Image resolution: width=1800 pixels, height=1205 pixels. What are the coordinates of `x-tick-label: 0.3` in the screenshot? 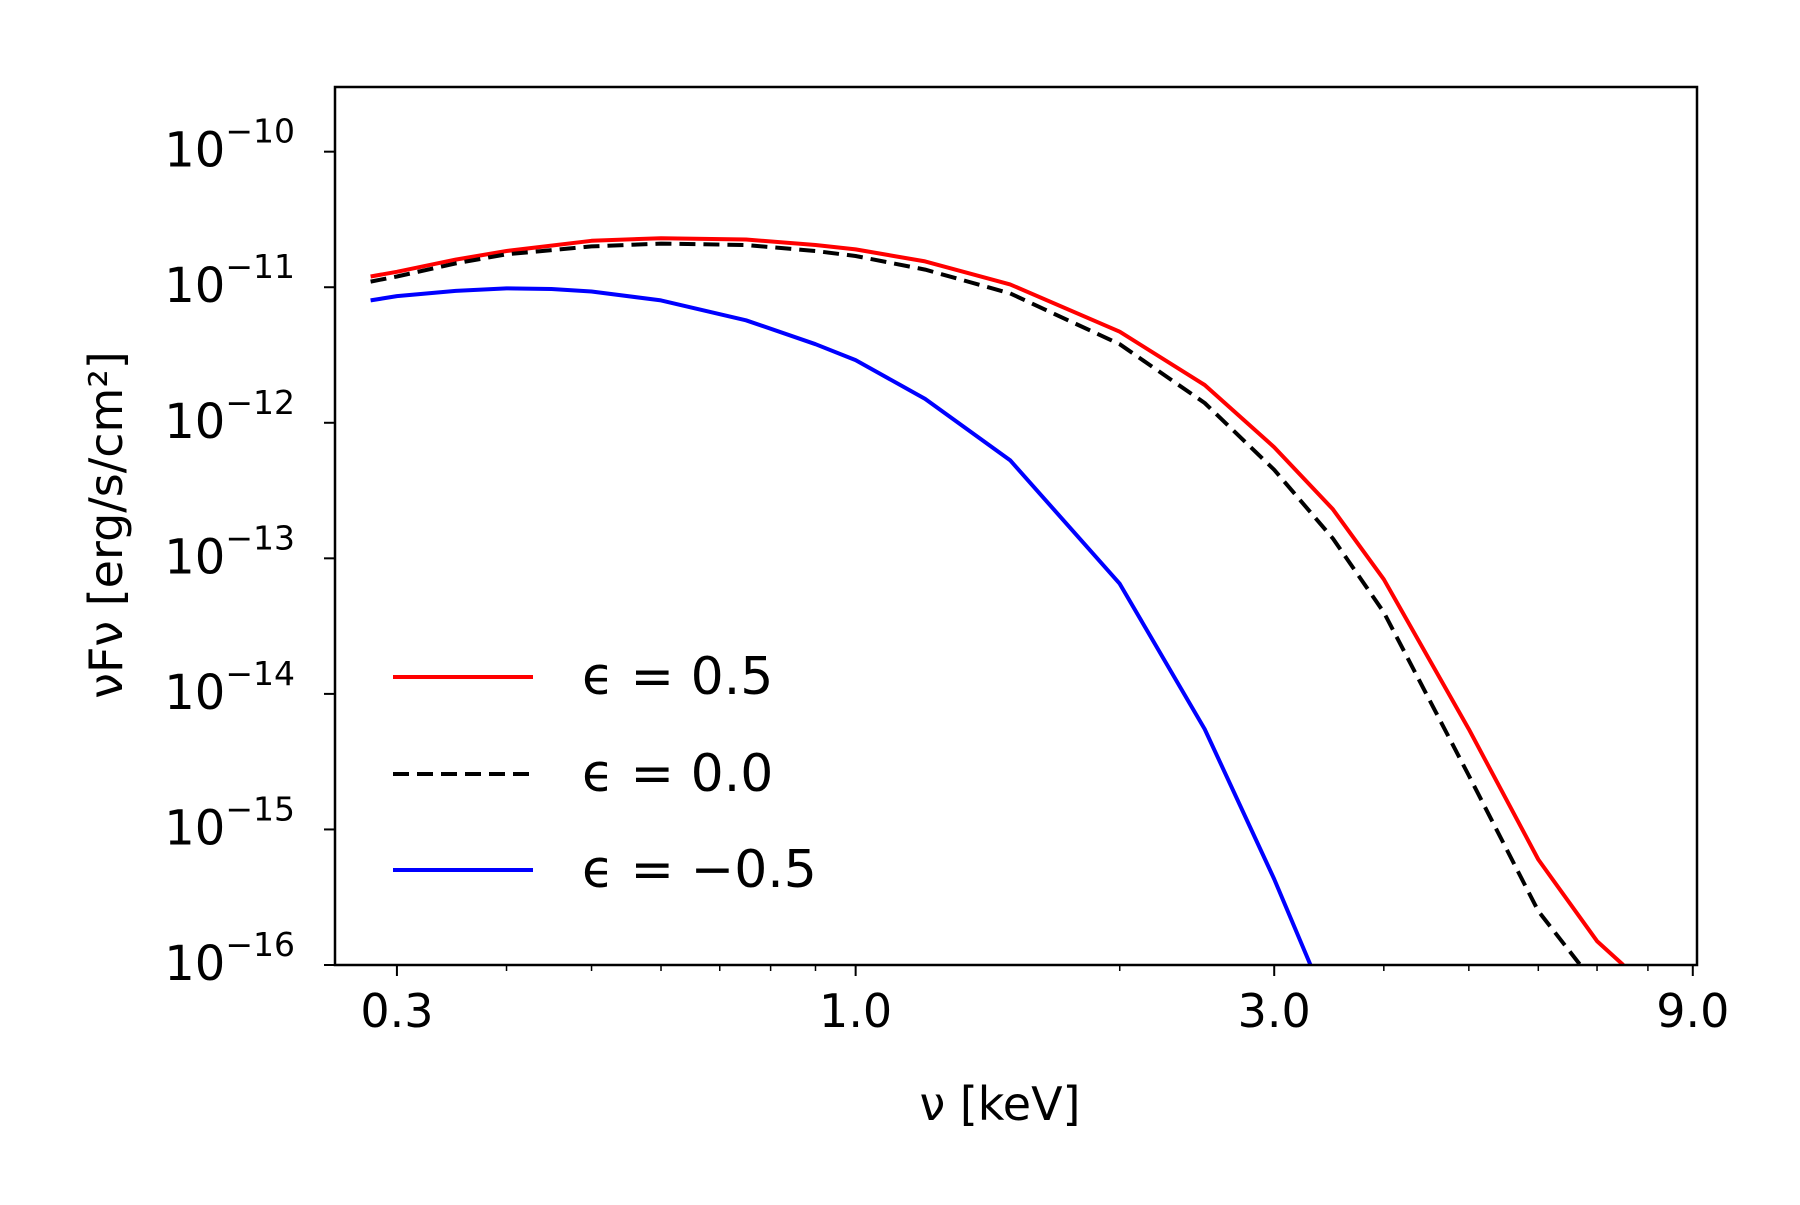 It's located at (396, 1011).